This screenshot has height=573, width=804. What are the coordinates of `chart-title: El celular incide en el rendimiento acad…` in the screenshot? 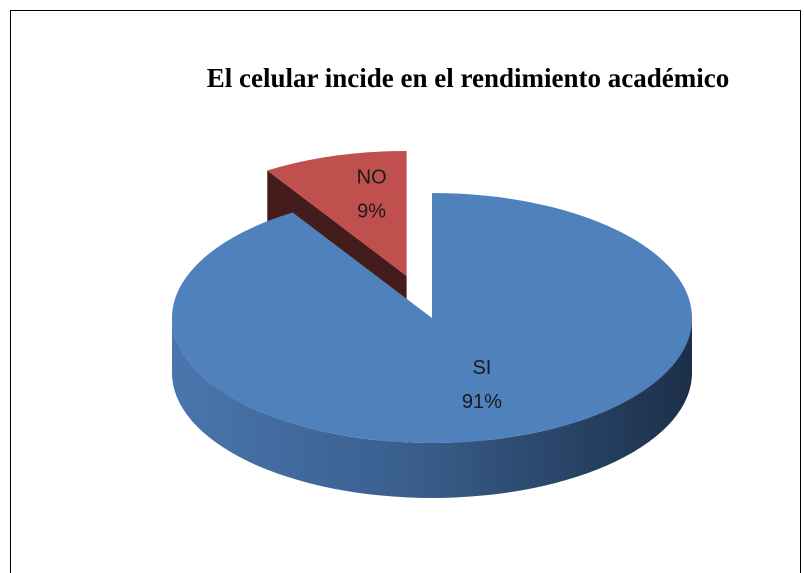 It's located at (468, 78).